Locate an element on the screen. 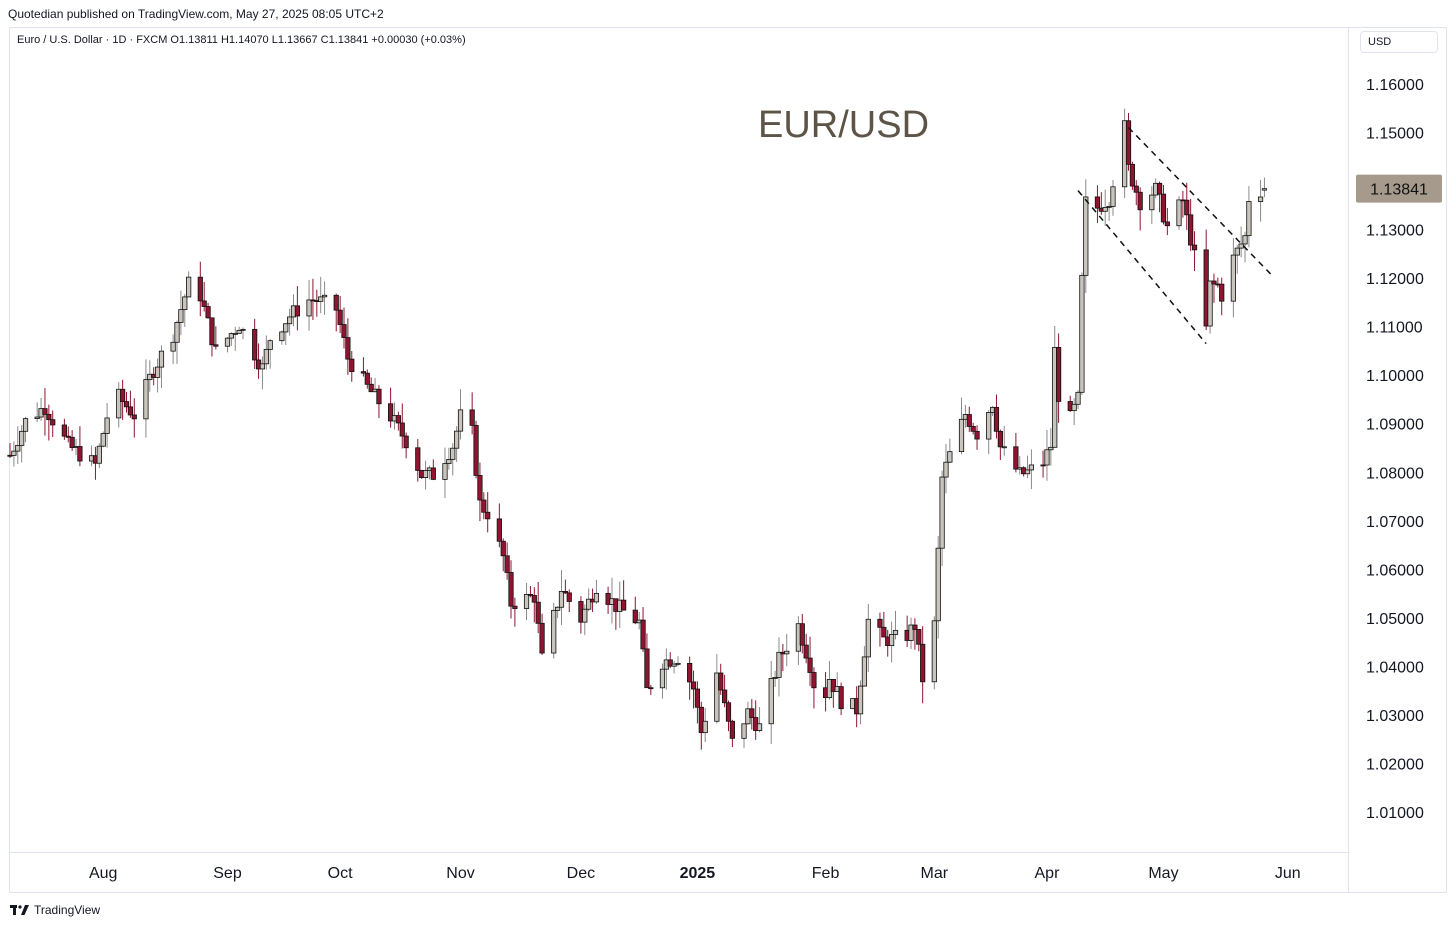 This screenshot has width=1456, height=928. footer-brand: TradingView is located at coordinates (55, 910).